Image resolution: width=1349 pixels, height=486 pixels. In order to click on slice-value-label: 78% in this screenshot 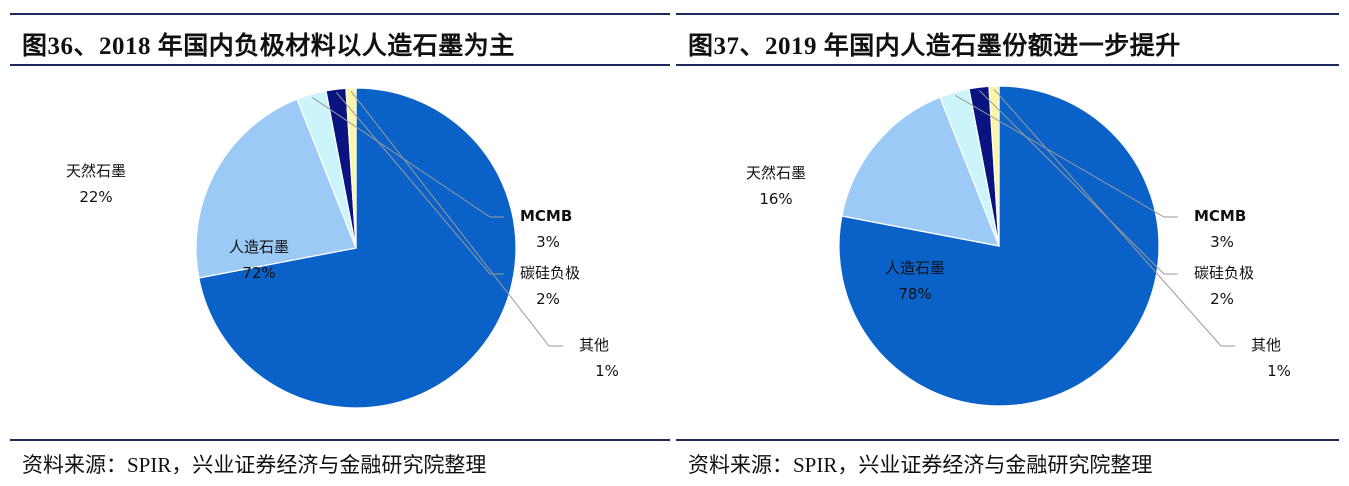, I will do `click(914, 294)`.